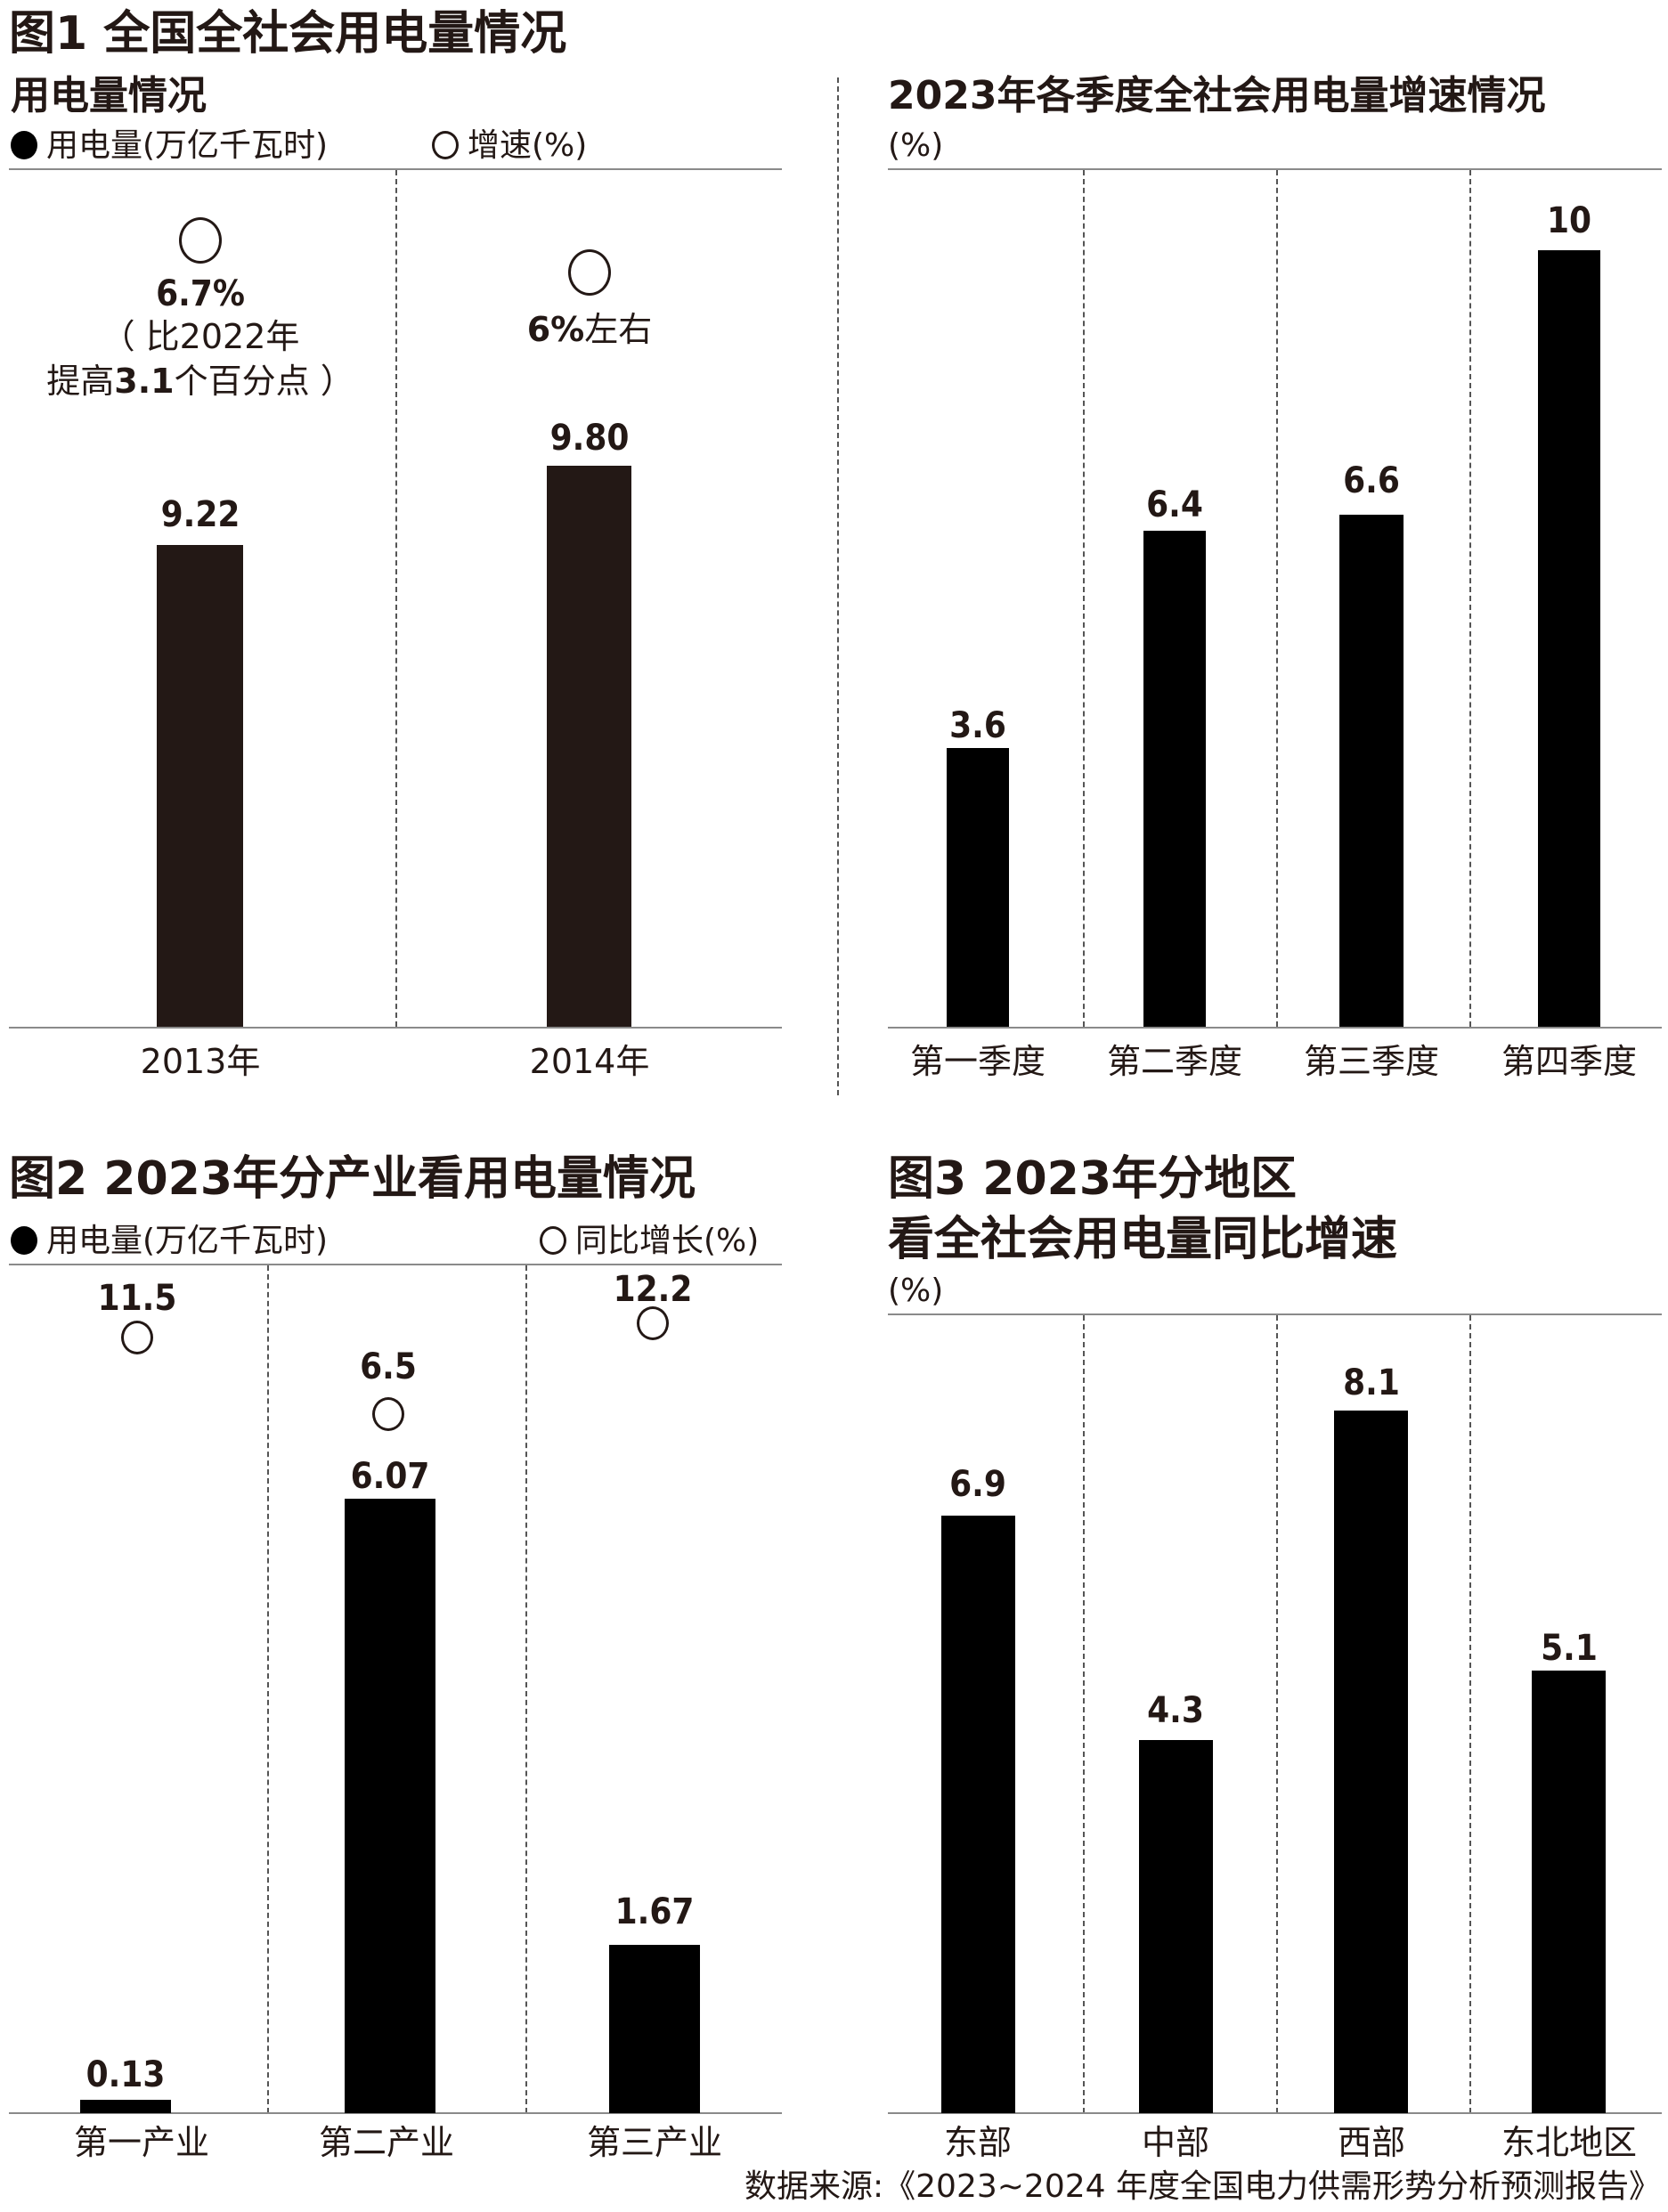 This screenshot has height=2212, width=1668. Describe the element at coordinates (125, 2074) in the screenshot. I see `fig2-value-primary: 0.13` at that location.